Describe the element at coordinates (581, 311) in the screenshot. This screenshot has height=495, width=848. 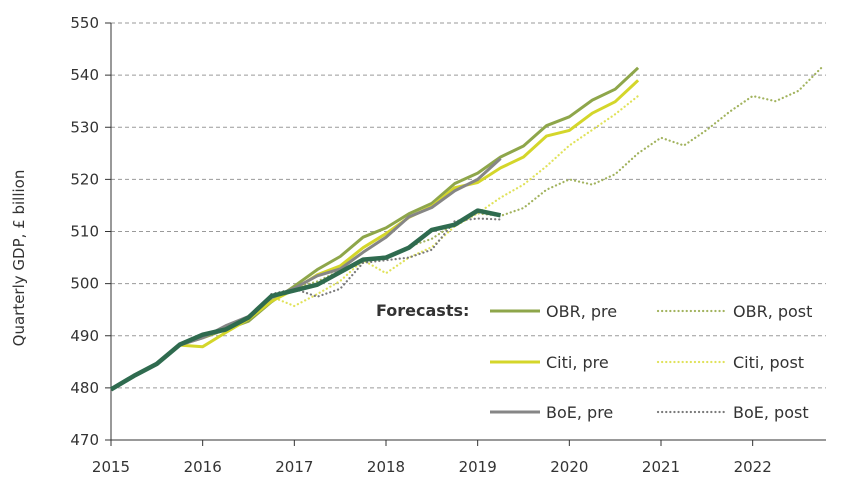
I see `legend-label-obr-pre: OBR, pre` at that location.